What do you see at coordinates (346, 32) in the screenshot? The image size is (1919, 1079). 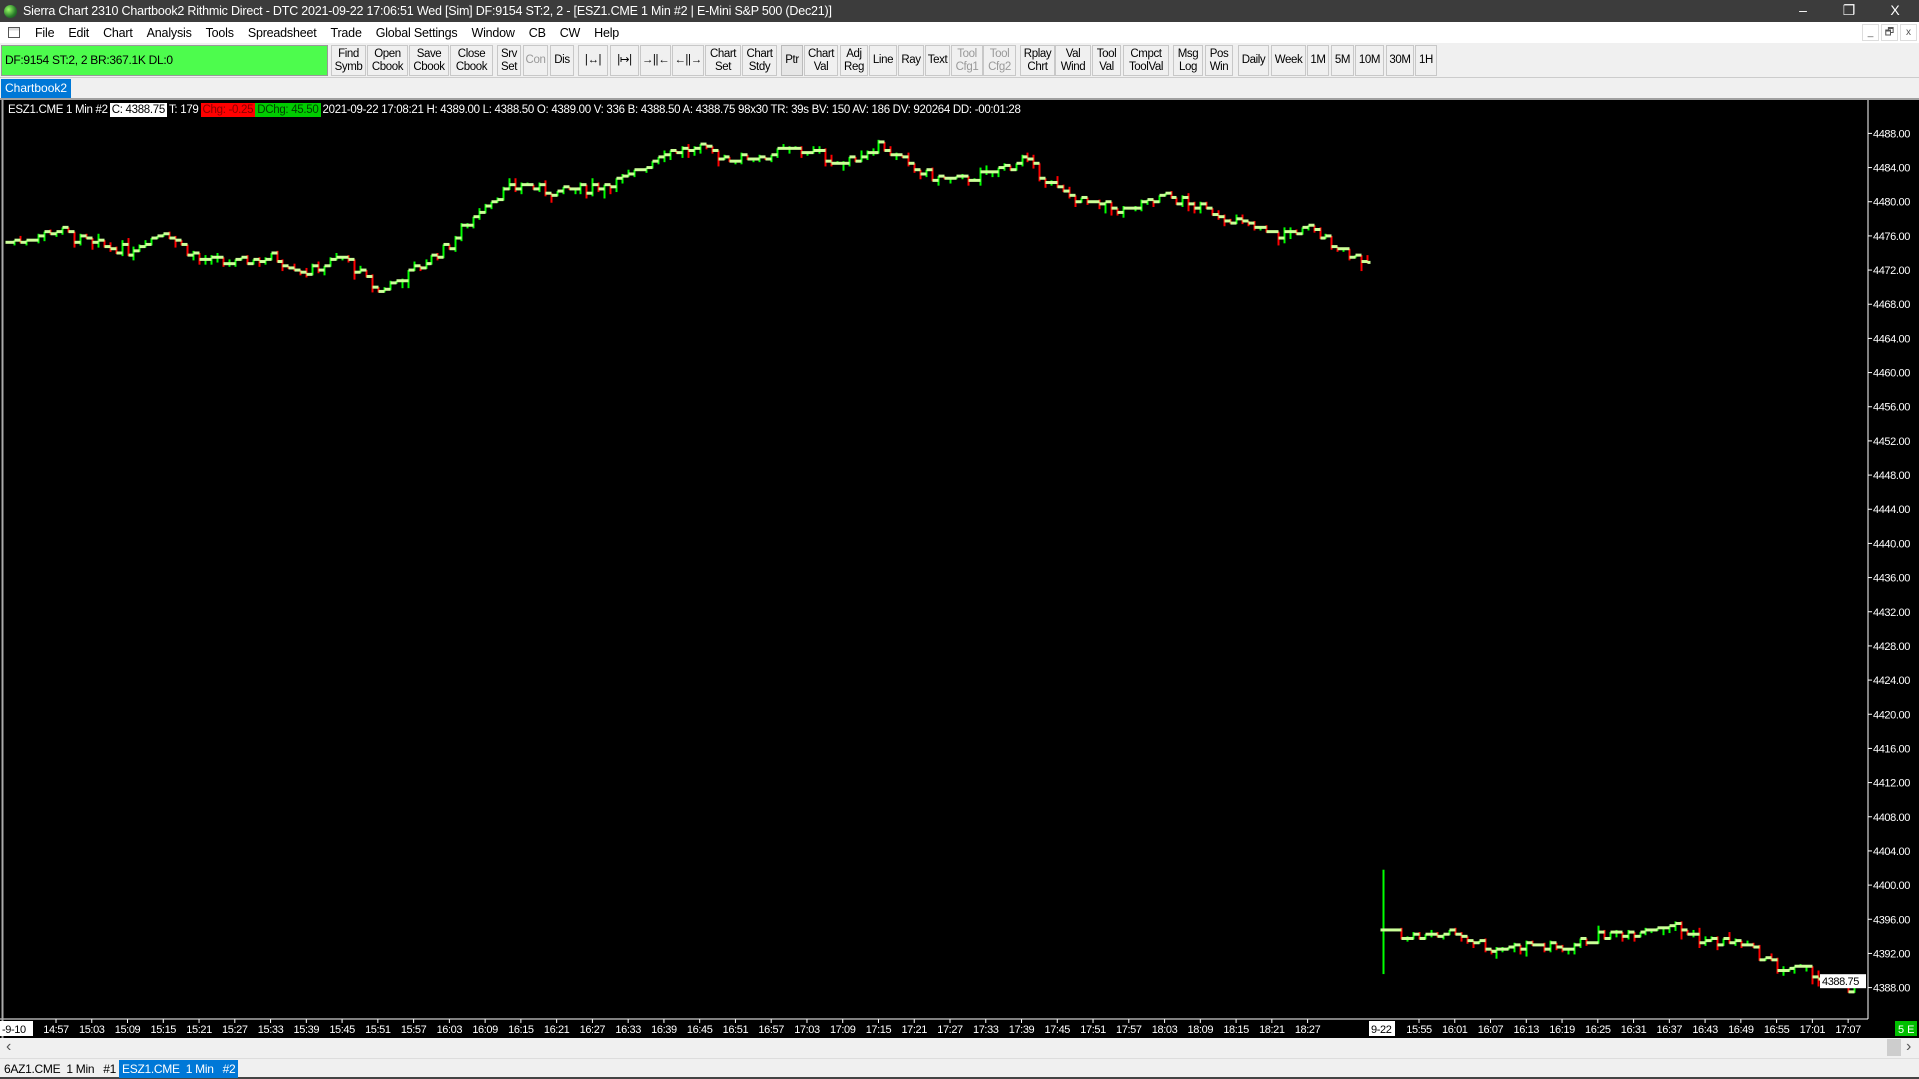 I see `menu-trade: Trade` at bounding box center [346, 32].